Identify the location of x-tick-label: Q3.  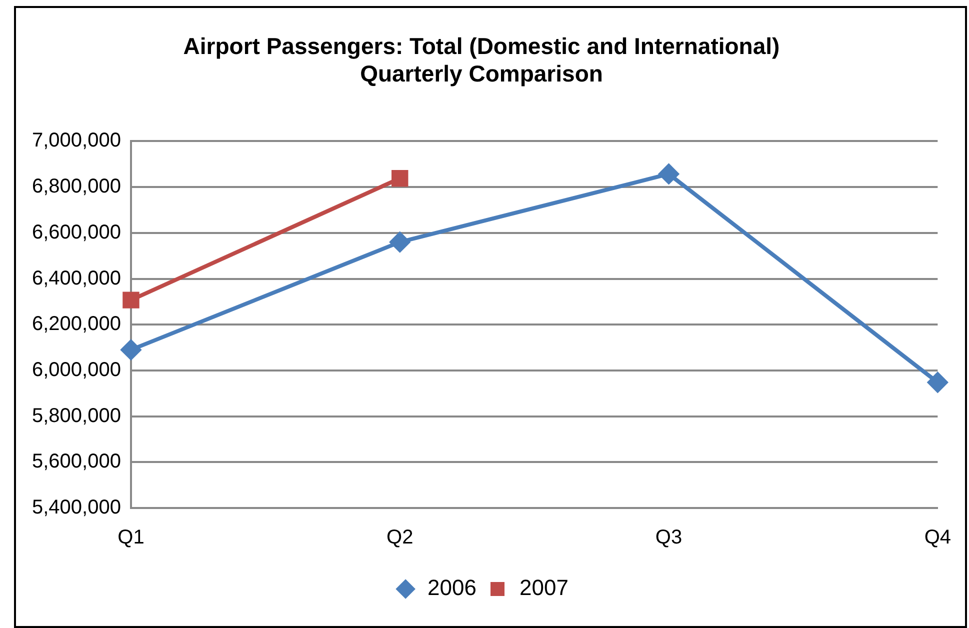
(668, 537).